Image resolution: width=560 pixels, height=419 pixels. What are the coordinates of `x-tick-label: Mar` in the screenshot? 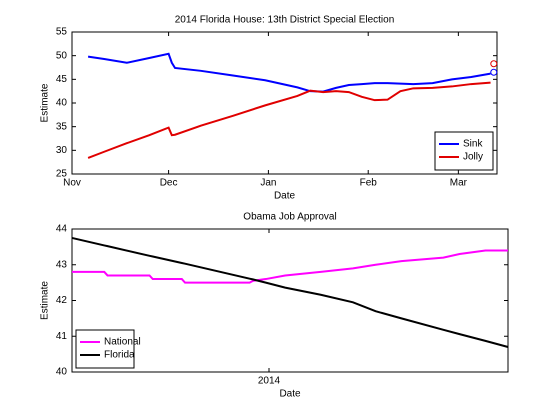 It's located at (459, 183).